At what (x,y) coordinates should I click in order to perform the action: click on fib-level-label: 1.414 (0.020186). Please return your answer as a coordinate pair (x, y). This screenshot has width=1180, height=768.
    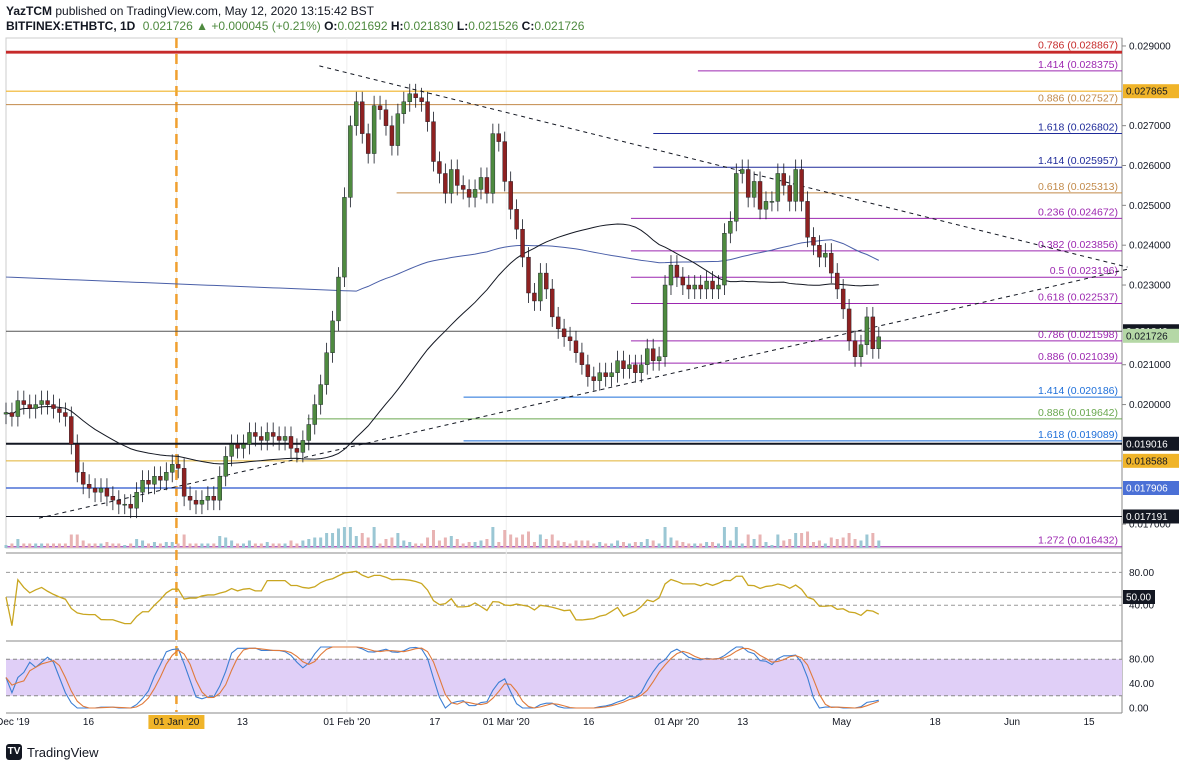
    Looking at the image, I should click on (1078, 391).